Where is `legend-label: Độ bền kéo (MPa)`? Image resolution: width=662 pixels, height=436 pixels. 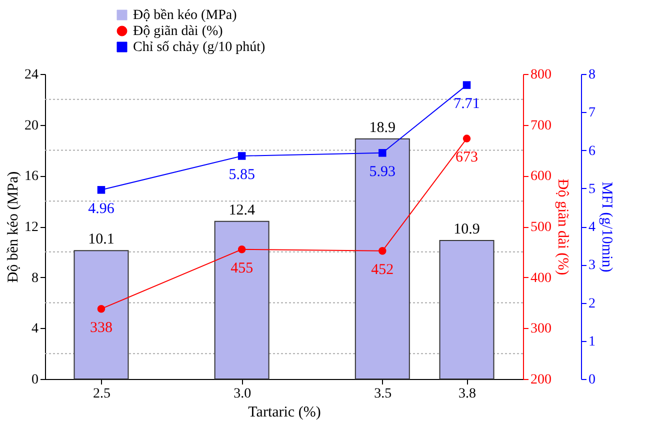
legend-label: Độ bền kéo (MPa) is located at coordinates (185, 15).